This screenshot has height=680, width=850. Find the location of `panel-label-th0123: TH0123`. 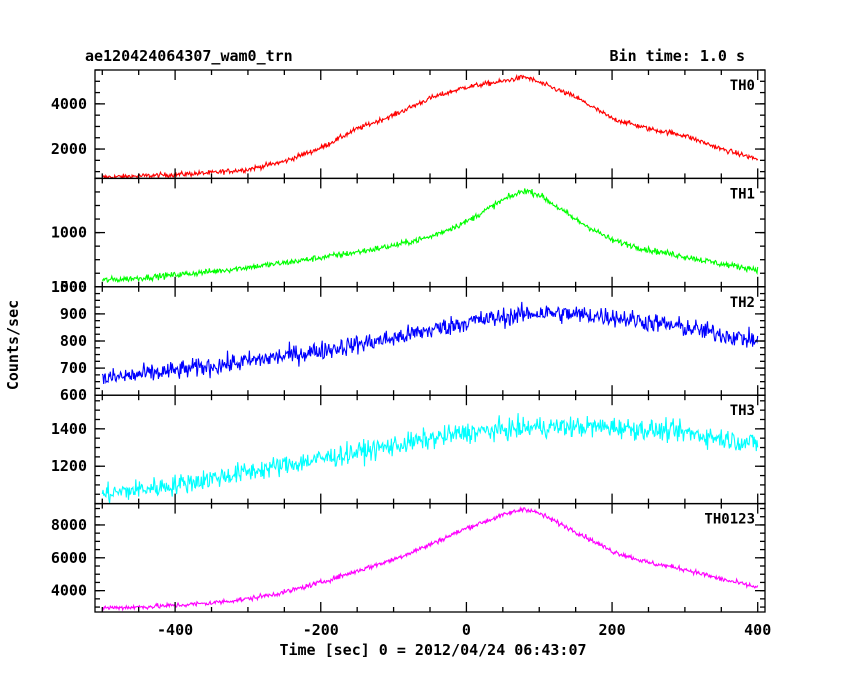

panel-label-th0123: TH0123 is located at coordinates (729, 520).